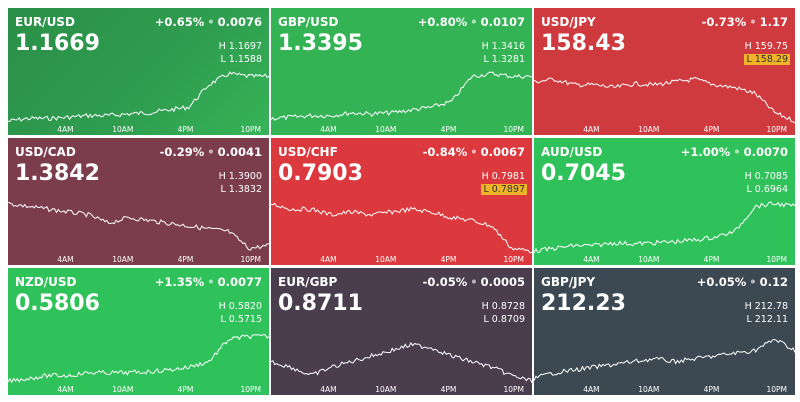 The image size is (800, 402). I want to click on low: L 0.5715, so click(241, 319).